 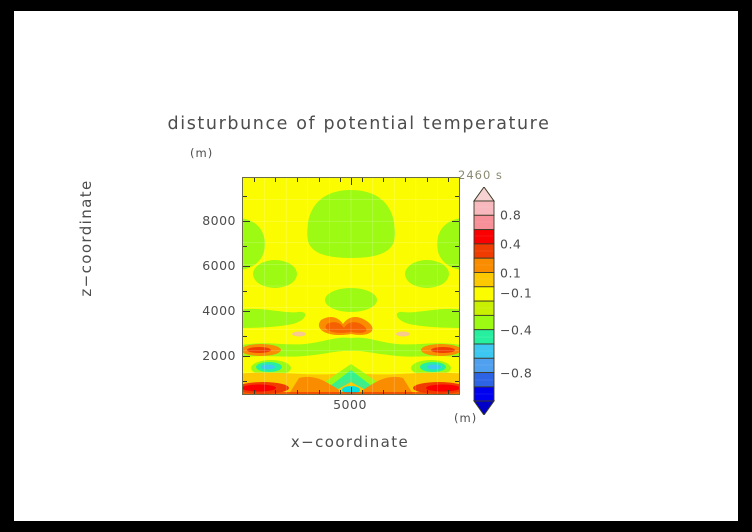 I want to click on colorbar-tick-label: 0.8, so click(x=511, y=215).